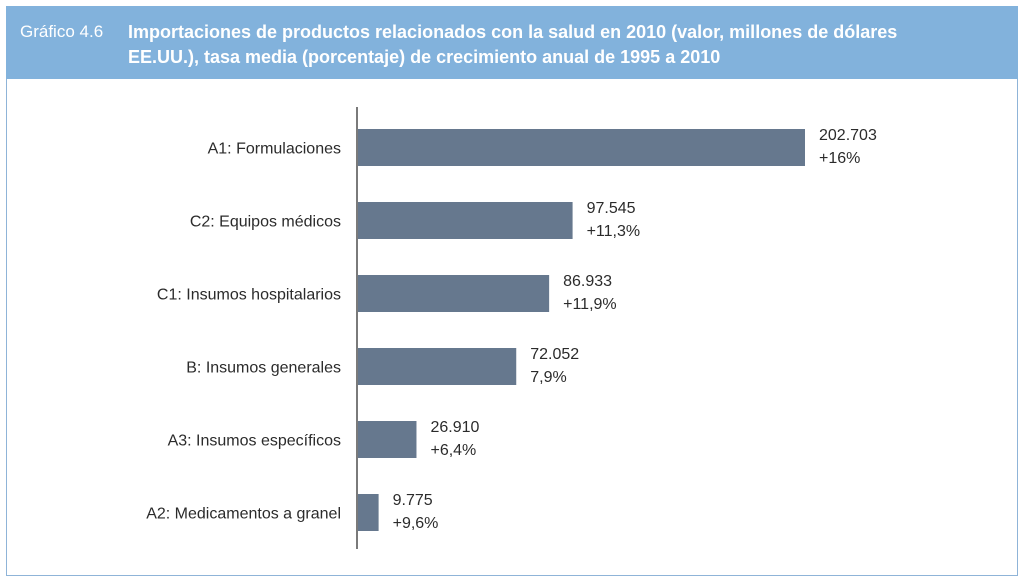 The image size is (1024, 581). Describe the element at coordinates (416, 523) in the screenshot. I see `growth-label: +9,6%` at that location.